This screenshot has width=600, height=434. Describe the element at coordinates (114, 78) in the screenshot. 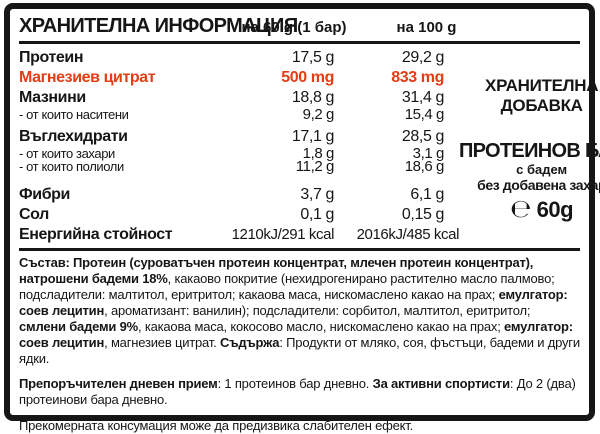

I see `row-label: Магнезиев цитрат` at that location.